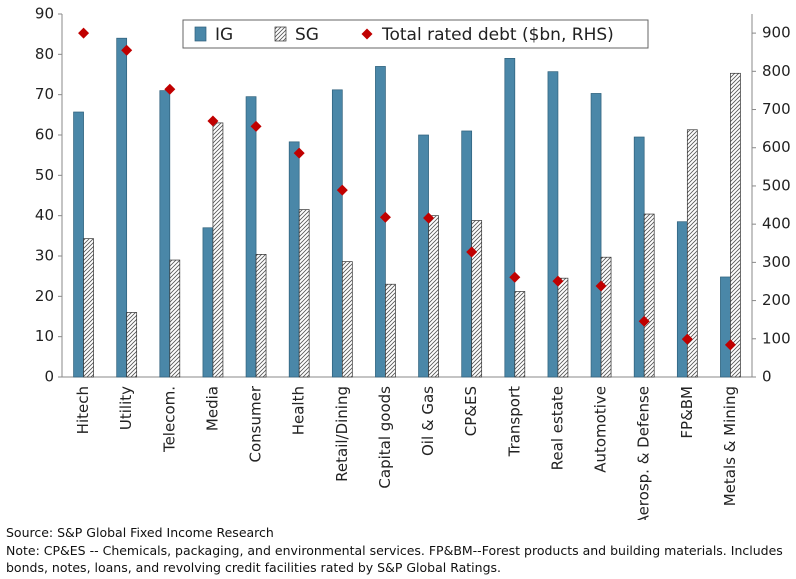 The height and width of the screenshot is (579, 796). I want to click on y-tick-label: 30, so click(44, 256).